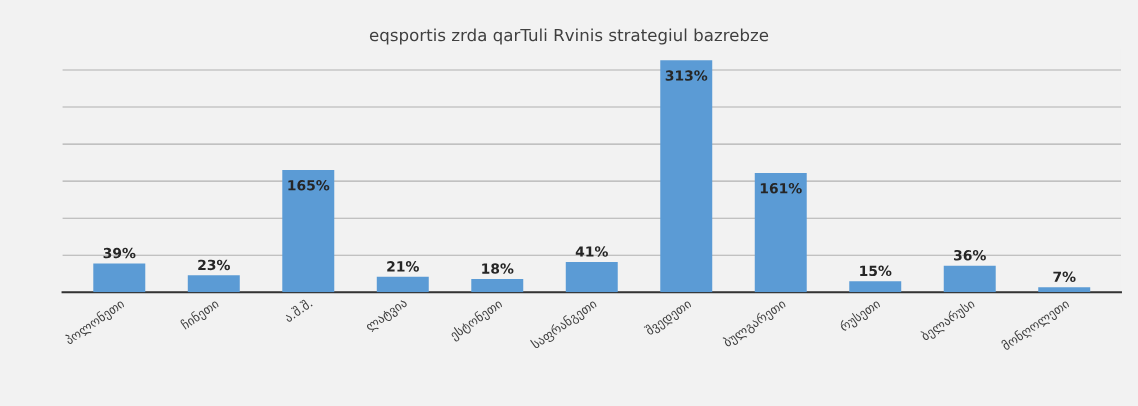  Describe the element at coordinates (403, 266) in the screenshot. I see `data-label: 21%` at that location.